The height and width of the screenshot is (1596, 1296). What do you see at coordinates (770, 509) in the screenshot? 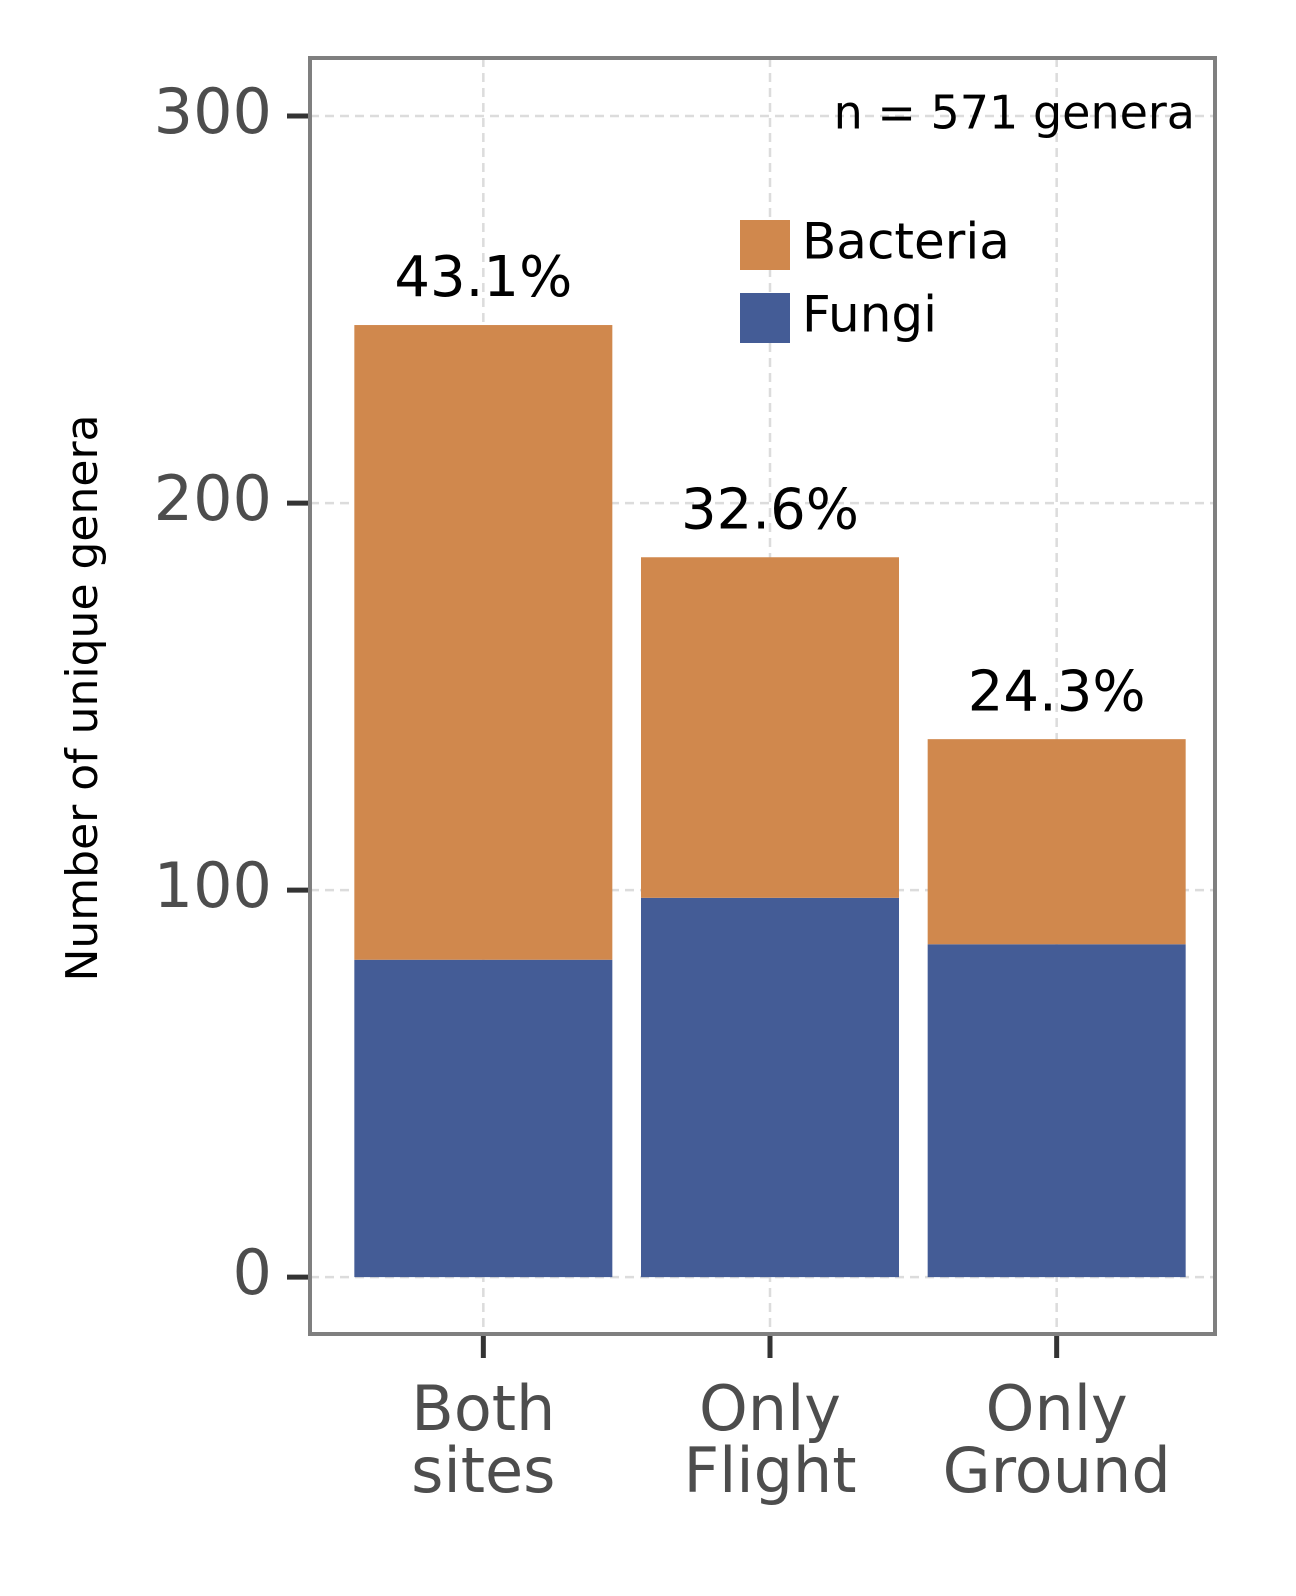
I see `bar-label: 32.6%` at bounding box center [770, 509].